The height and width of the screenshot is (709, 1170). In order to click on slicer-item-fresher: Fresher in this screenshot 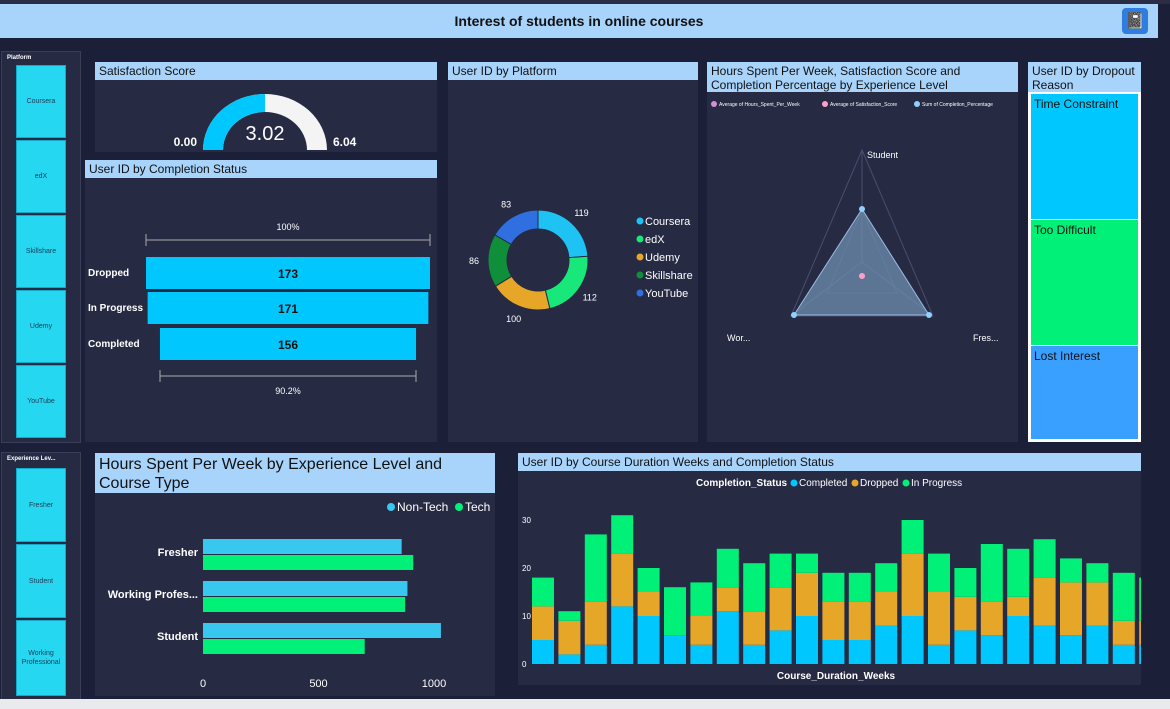, I will do `click(41, 505)`.